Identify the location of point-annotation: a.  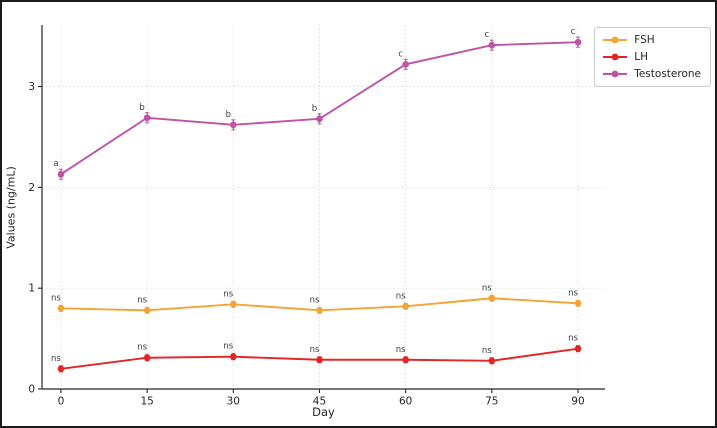
(55, 164).